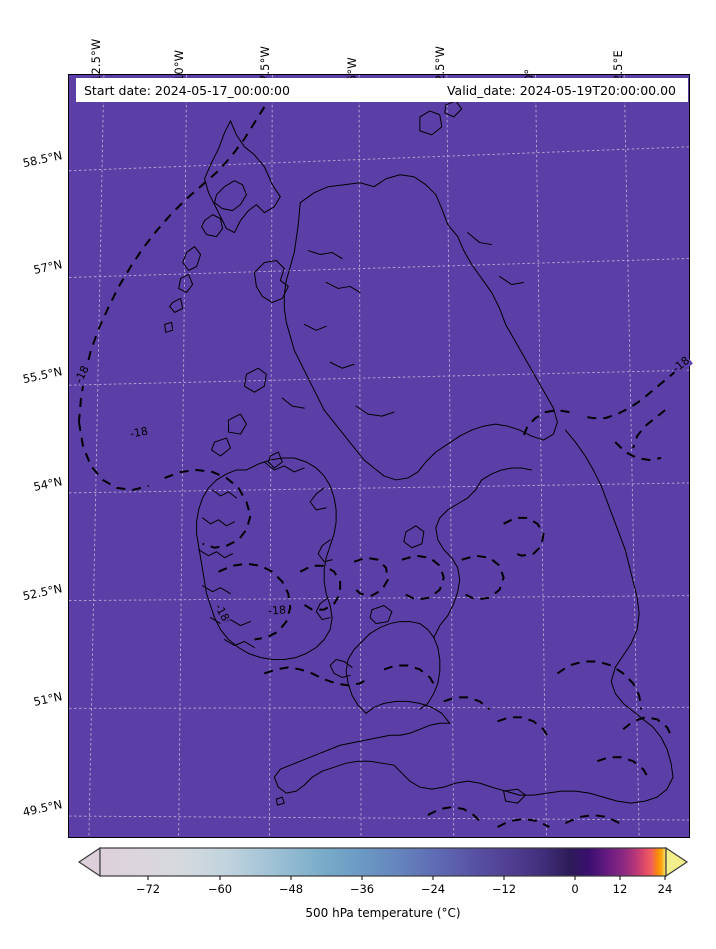 The height and width of the screenshot is (949, 716). I want to click on lon-tick-2.5W: 2.5°W, so click(440, 64).